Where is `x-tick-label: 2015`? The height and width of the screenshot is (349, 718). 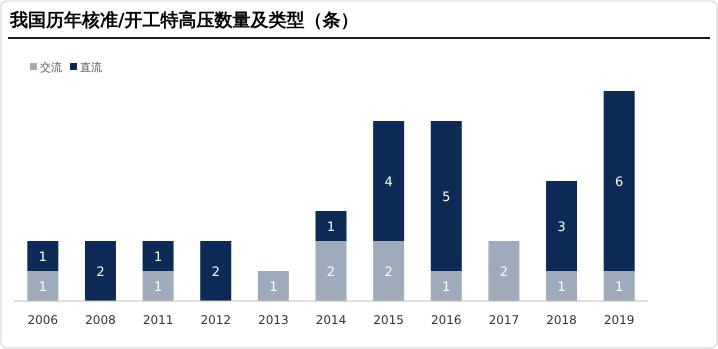
x-tick-label: 2015 is located at coordinates (388, 320).